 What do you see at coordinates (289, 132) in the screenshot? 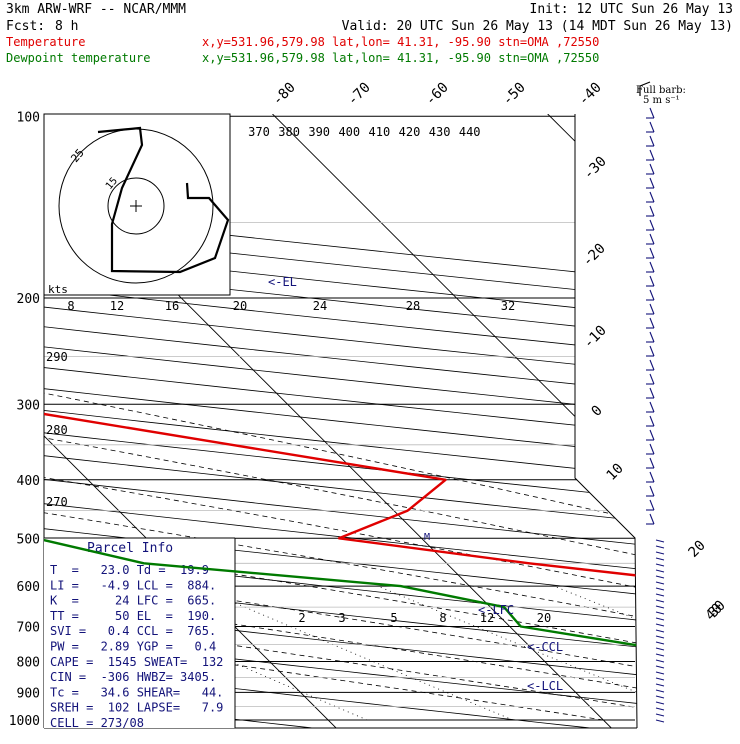
I see `theta-label-380: 380` at bounding box center [289, 132].